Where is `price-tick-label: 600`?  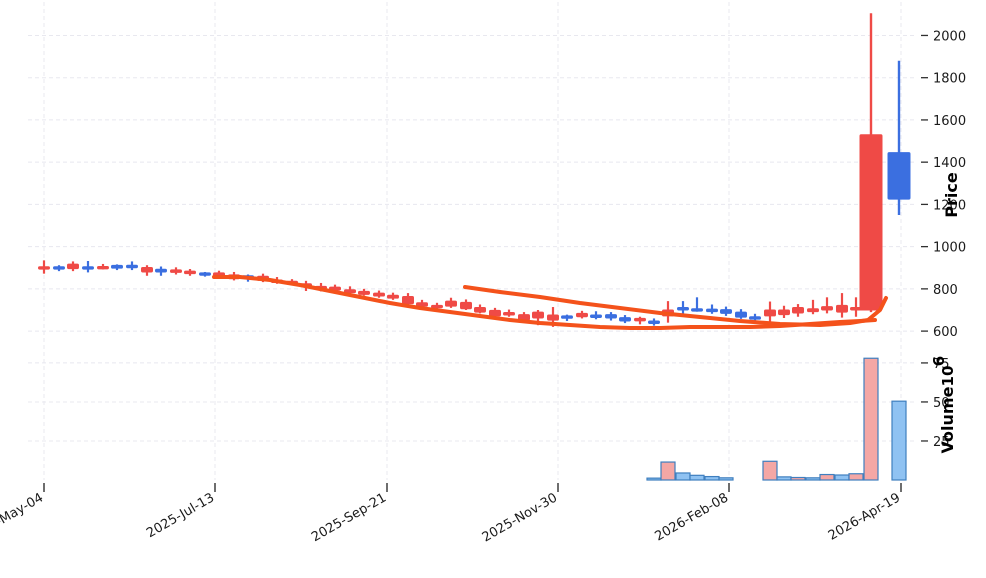
price-tick-label: 600 is located at coordinates (945, 332).